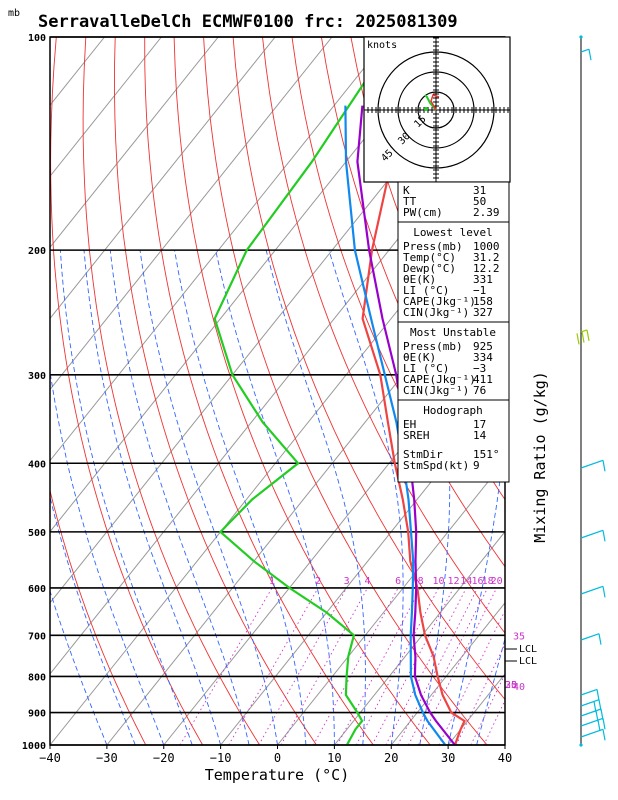 This screenshot has height=800, width=618. Describe the element at coordinates (453, 410) in the screenshot. I see `index-section-title: Hodograph` at that location.